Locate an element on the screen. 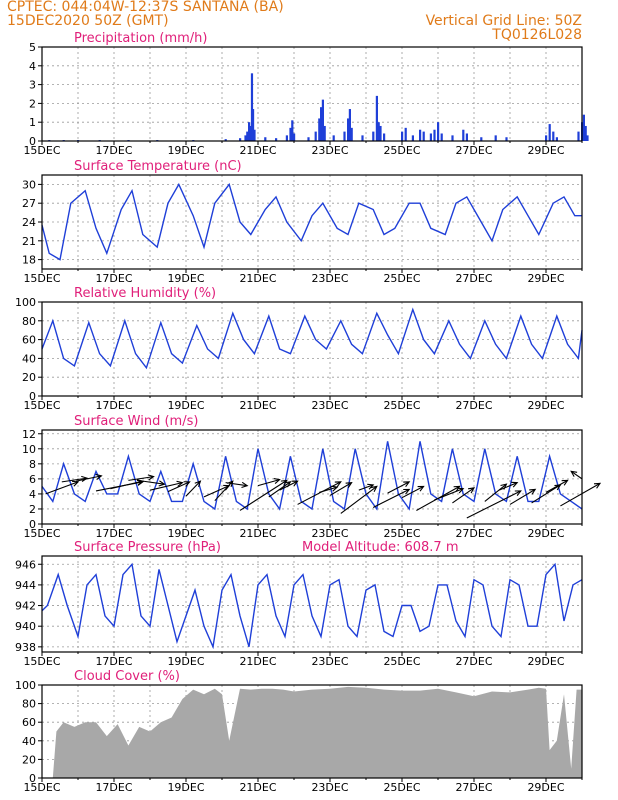 The height and width of the screenshot is (800, 618). wind-xtick-label: 29DEC is located at coordinates (545, 533).